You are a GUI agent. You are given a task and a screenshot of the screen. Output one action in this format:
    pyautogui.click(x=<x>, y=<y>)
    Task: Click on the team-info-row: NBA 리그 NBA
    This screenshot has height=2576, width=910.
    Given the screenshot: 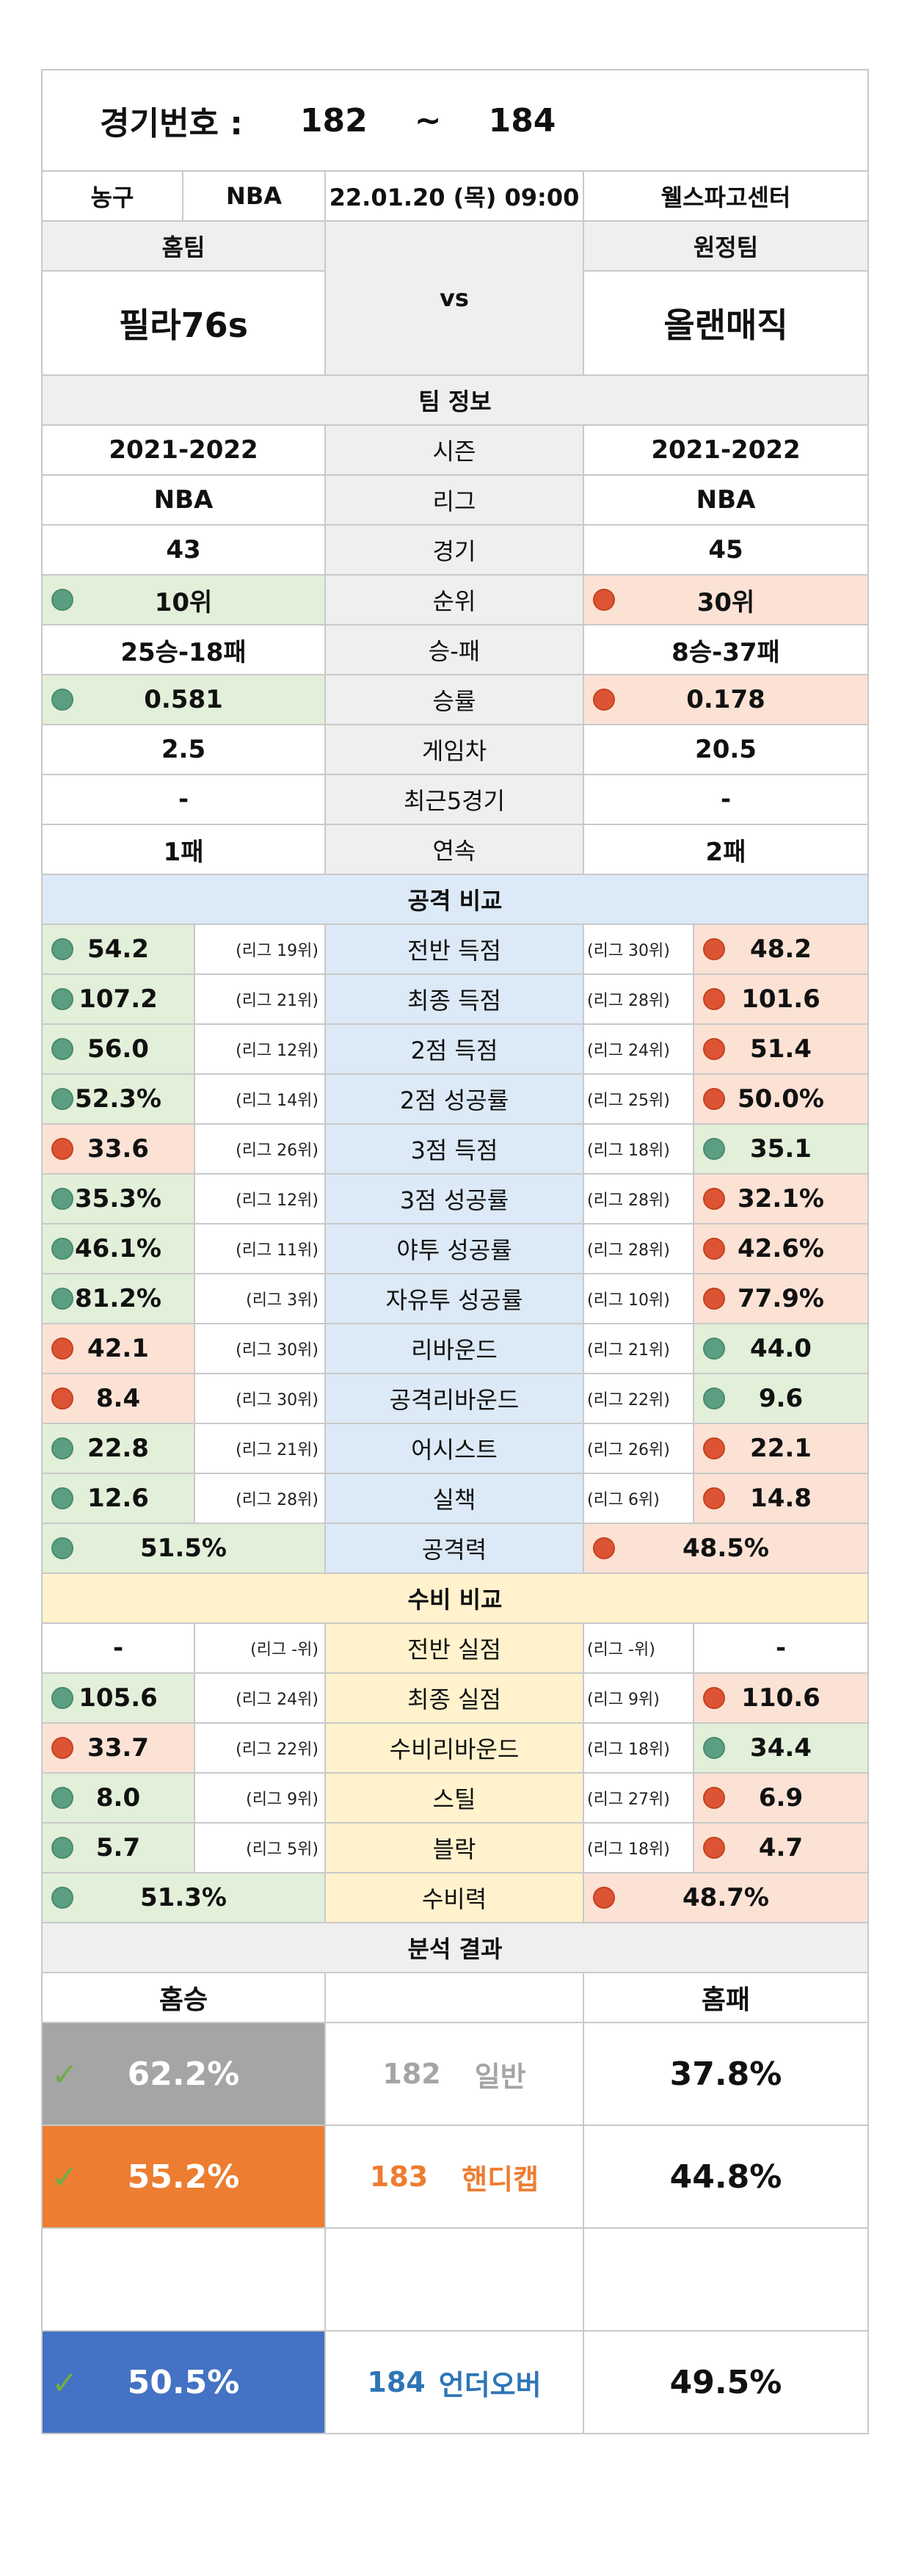 What is the action you would take?
    pyautogui.click(x=455, y=501)
    